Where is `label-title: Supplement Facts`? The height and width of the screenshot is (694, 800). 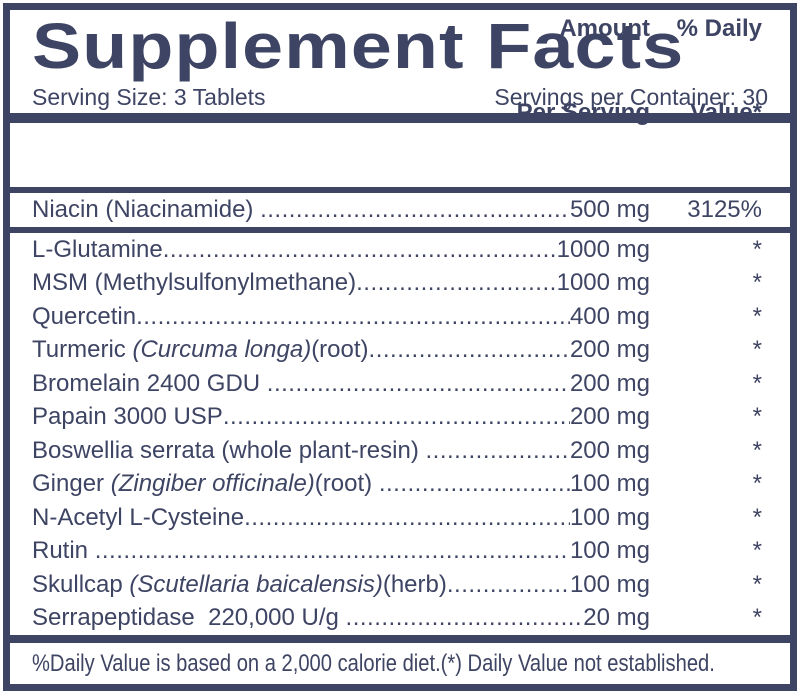 label-title: Supplement Facts is located at coordinates (358, 46).